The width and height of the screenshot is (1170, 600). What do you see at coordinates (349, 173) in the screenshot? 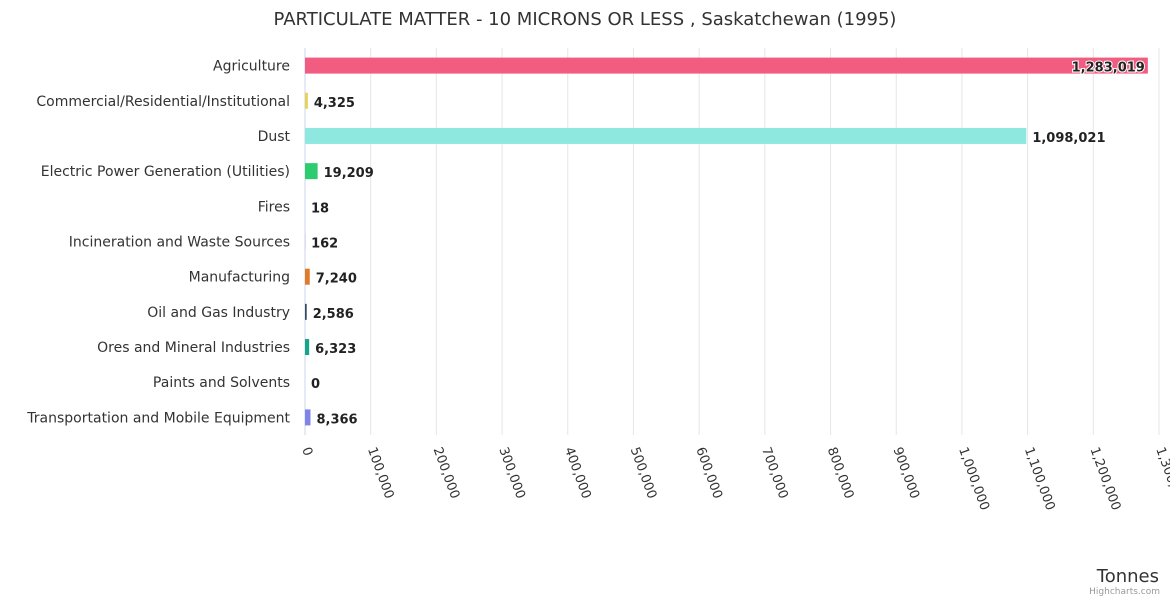
I see `data-label: 19,209` at bounding box center [349, 173].